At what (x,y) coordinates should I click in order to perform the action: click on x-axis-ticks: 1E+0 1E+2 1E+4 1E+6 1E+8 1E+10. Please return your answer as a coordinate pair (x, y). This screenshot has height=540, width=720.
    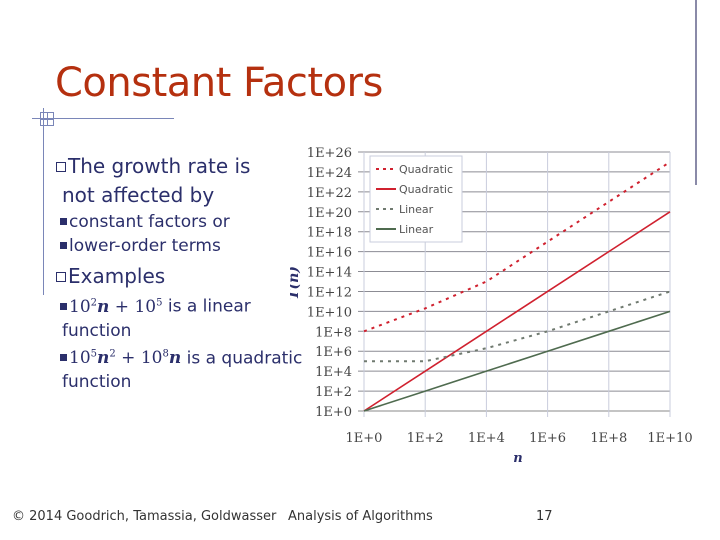
    Looking at the image, I should click on (519, 438).